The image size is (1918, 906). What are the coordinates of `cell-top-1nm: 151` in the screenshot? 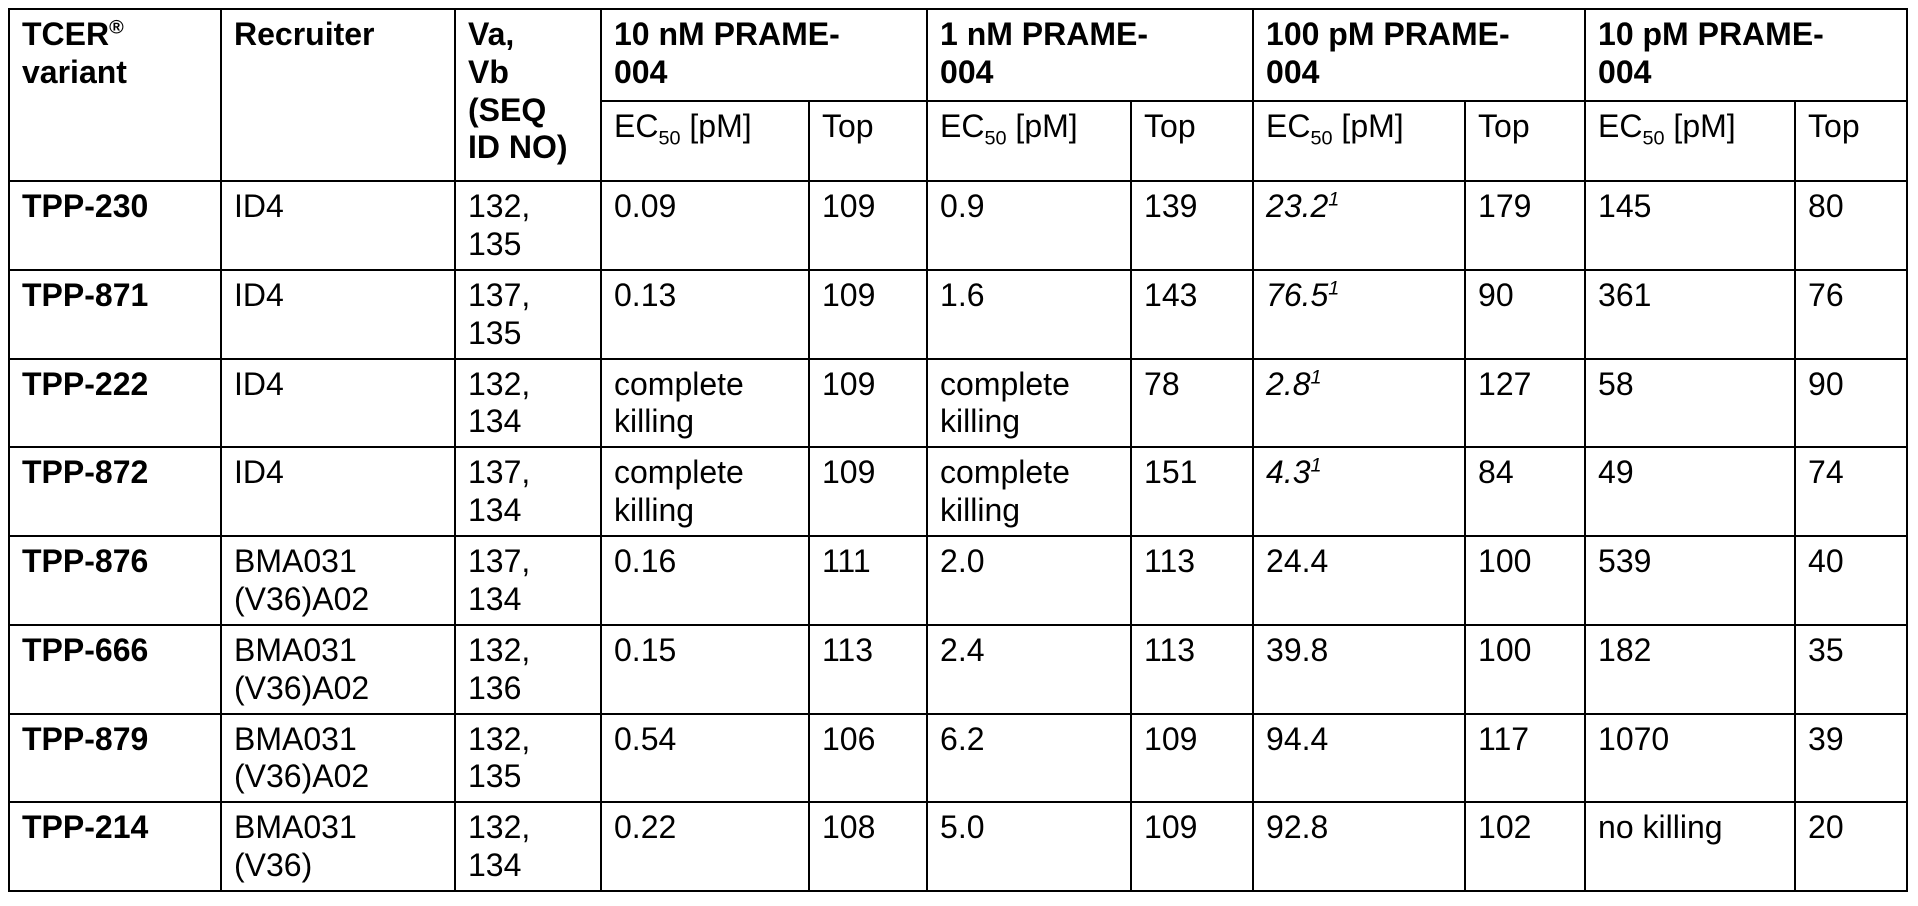 It's located at (1192, 491).